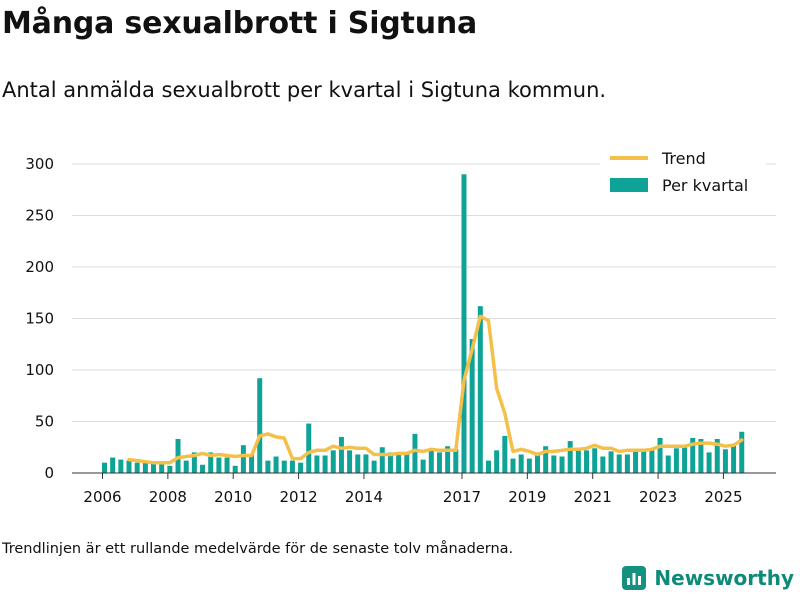 Image resolution: width=800 pixels, height=600 pixels. I want to click on brand-logo: Newsworthy, so click(708, 578).